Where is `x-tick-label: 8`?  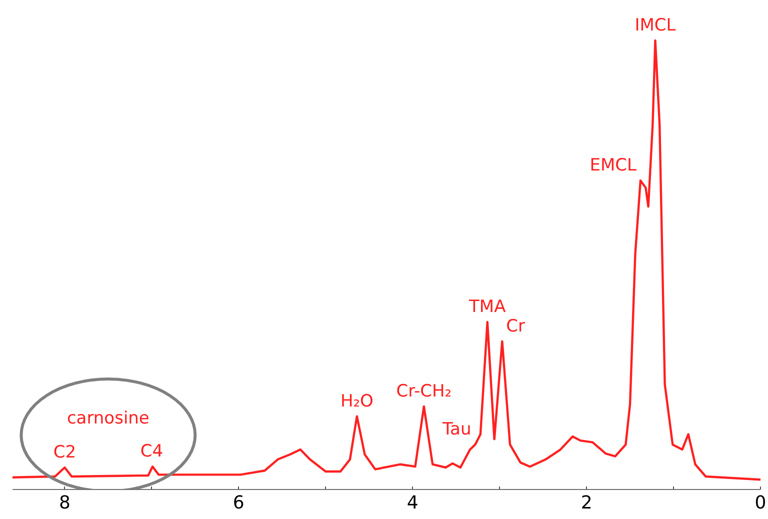 x-tick-label: 8 is located at coordinates (64, 503).